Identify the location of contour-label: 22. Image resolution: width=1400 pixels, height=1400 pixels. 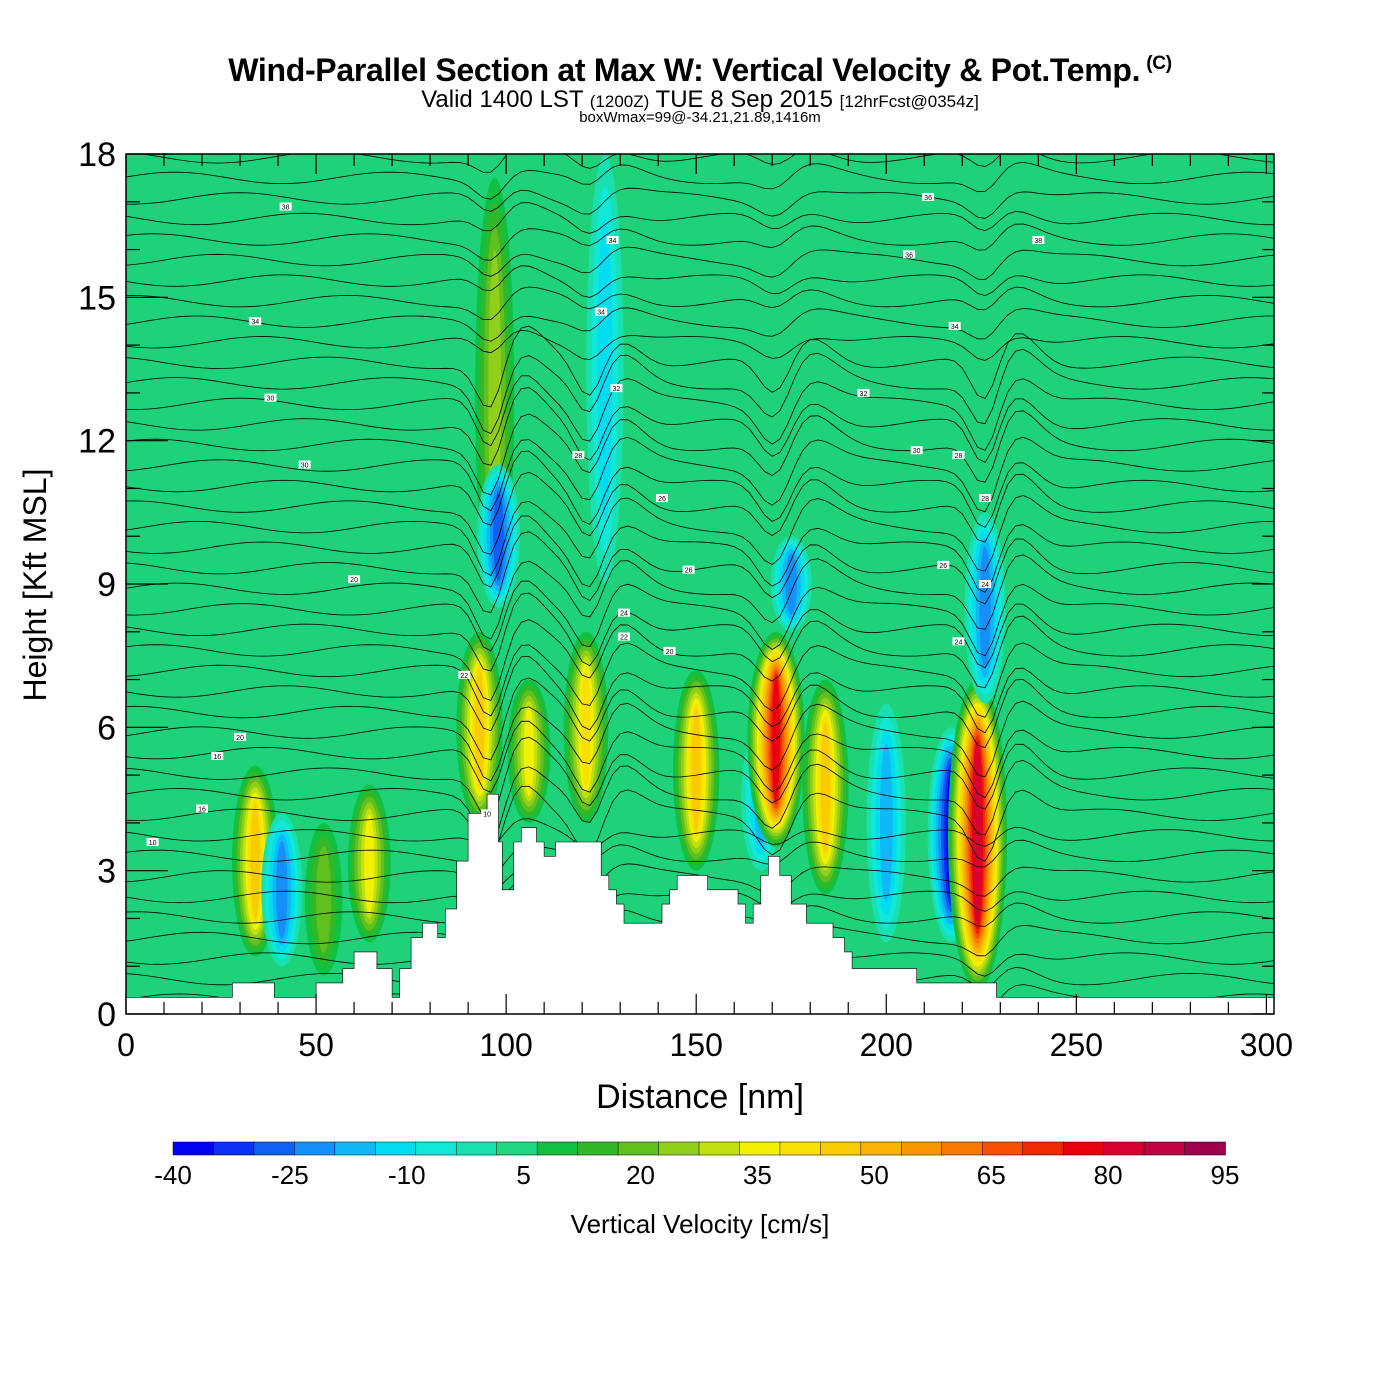
(464, 676).